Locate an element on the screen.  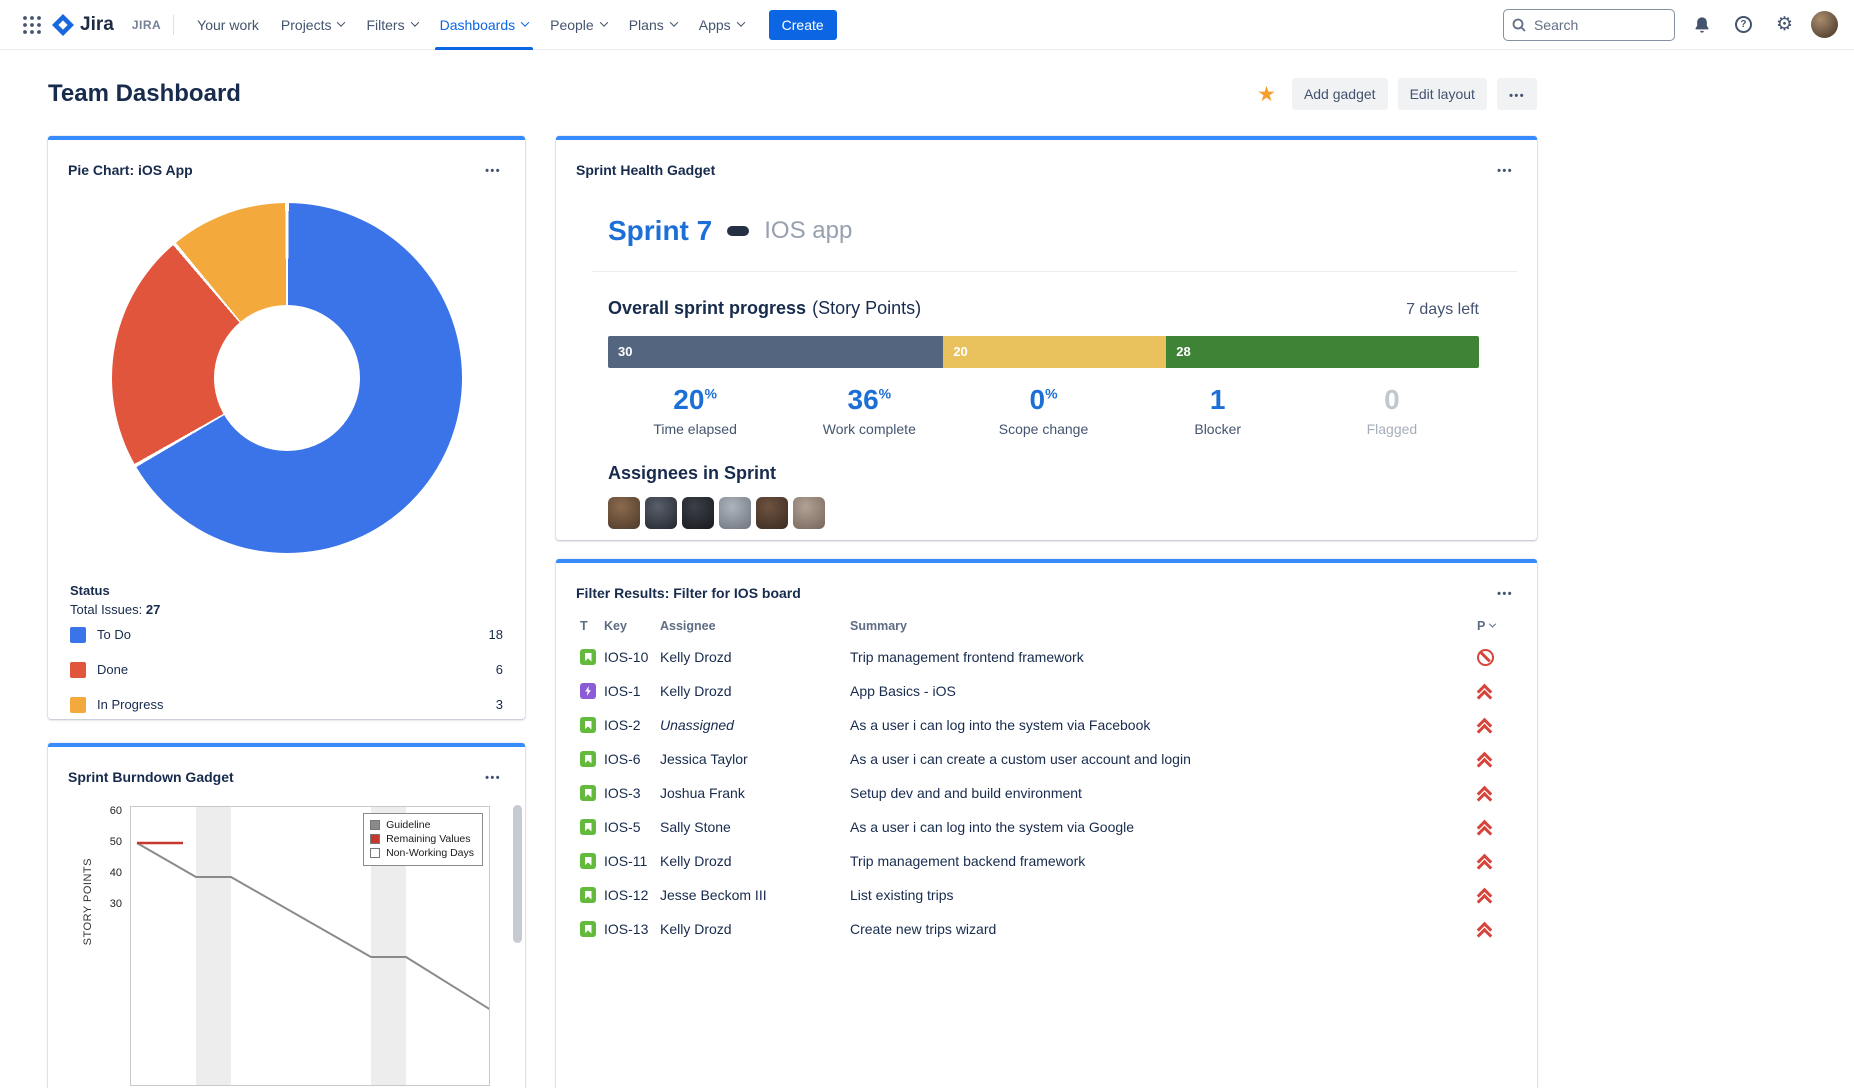
nav-item-plans: Plans is located at coordinates (653, 25).